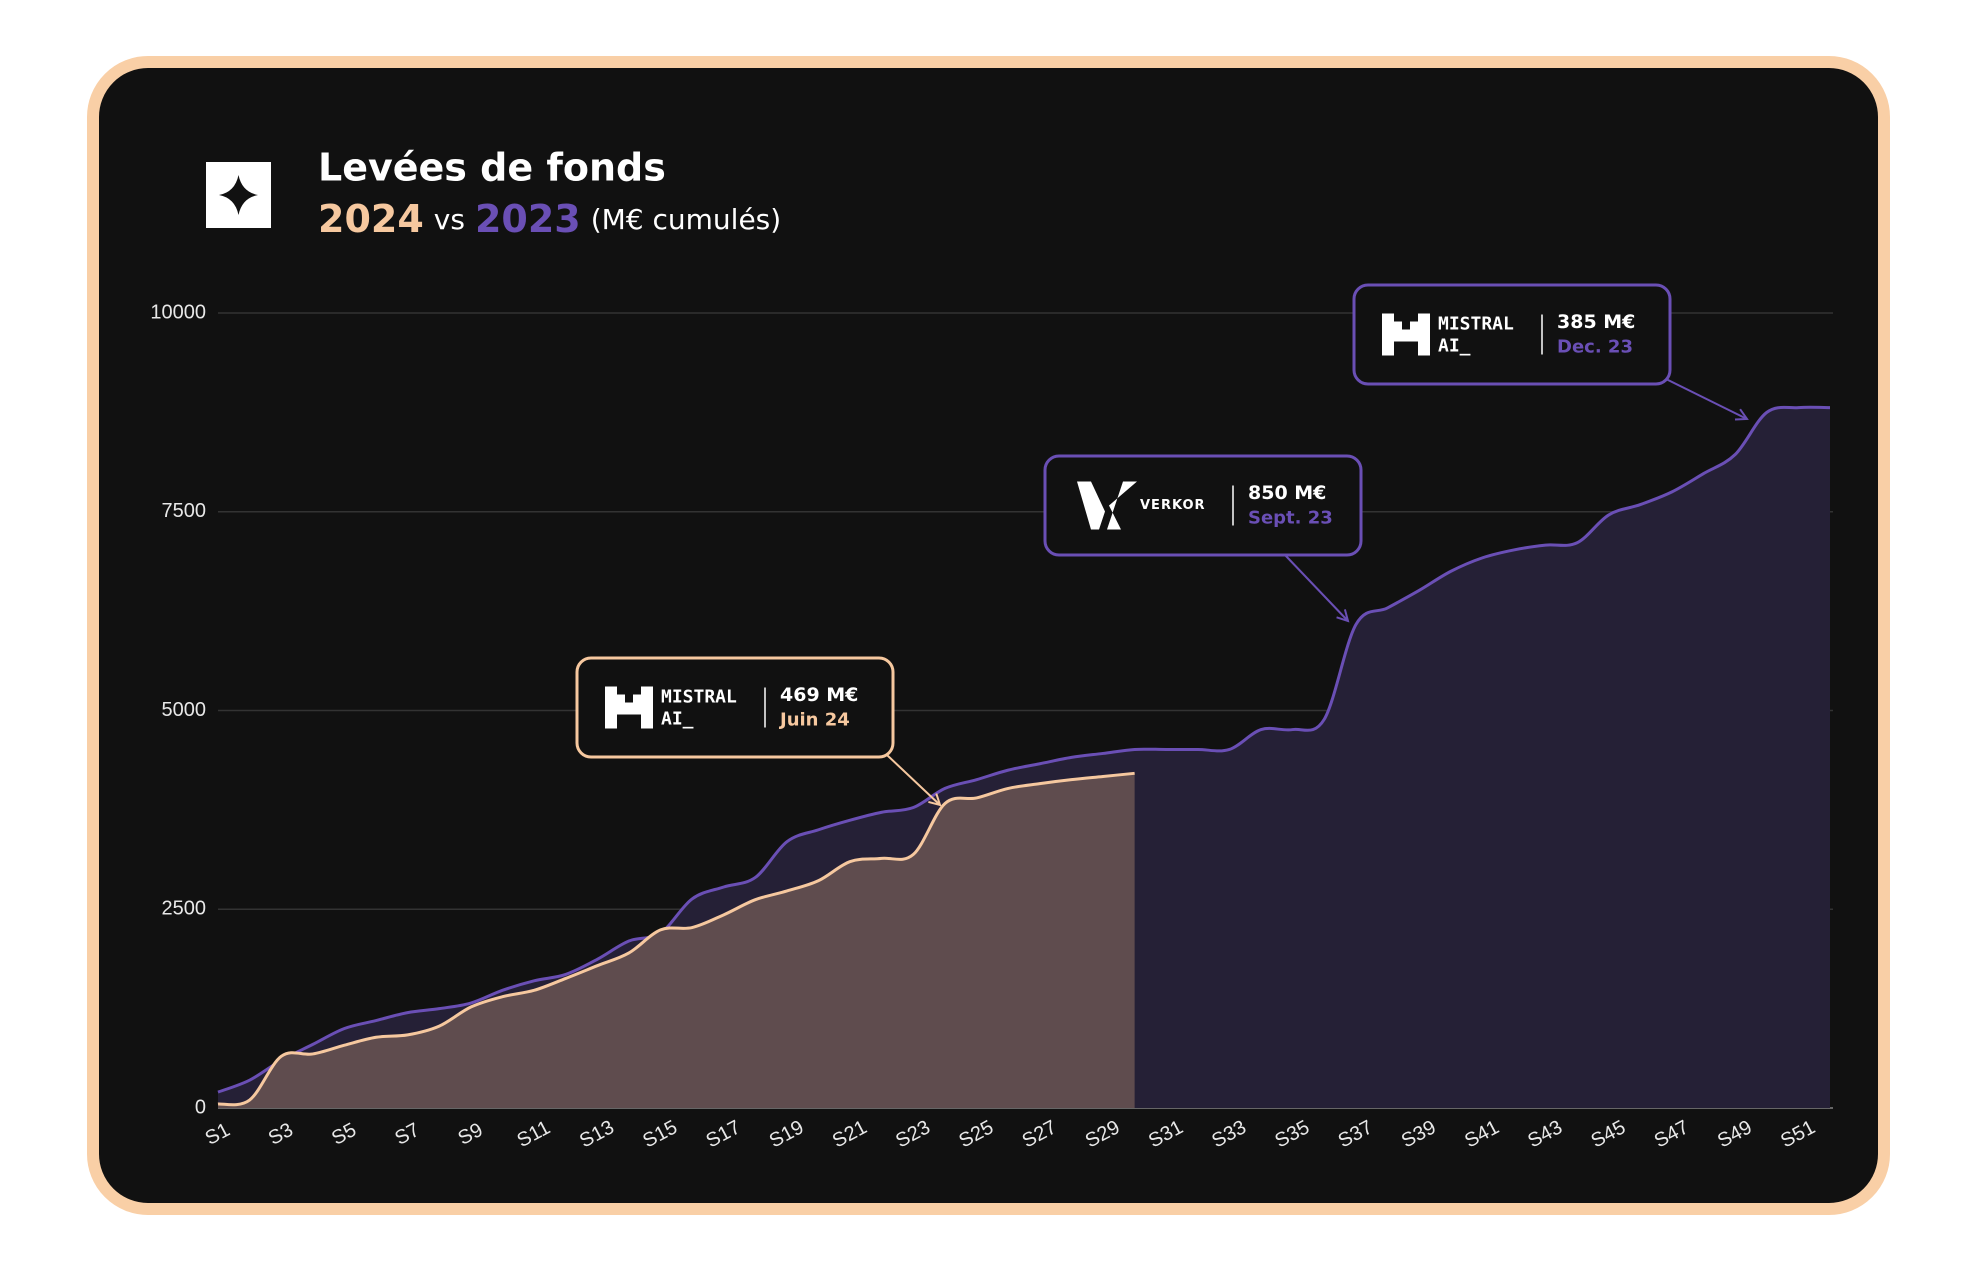 The width and height of the screenshot is (1968, 1263). Describe the element at coordinates (200, 1107) in the screenshot. I see `y-tick-label: 0` at that location.